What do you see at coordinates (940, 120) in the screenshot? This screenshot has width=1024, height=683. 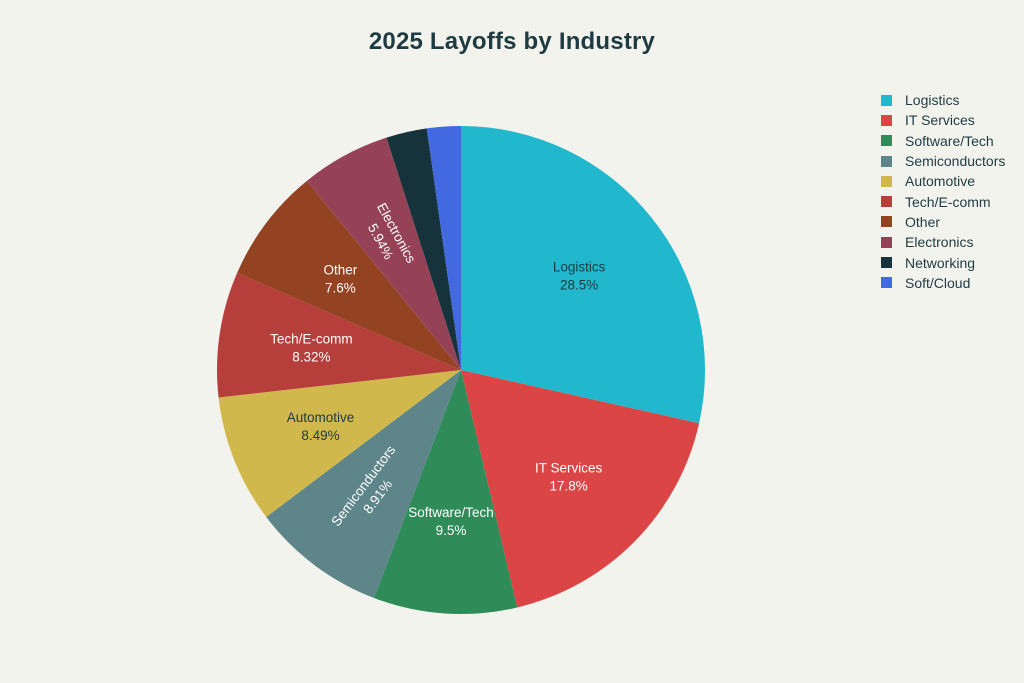 I see `legend-label: IT Services` at bounding box center [940, 120].